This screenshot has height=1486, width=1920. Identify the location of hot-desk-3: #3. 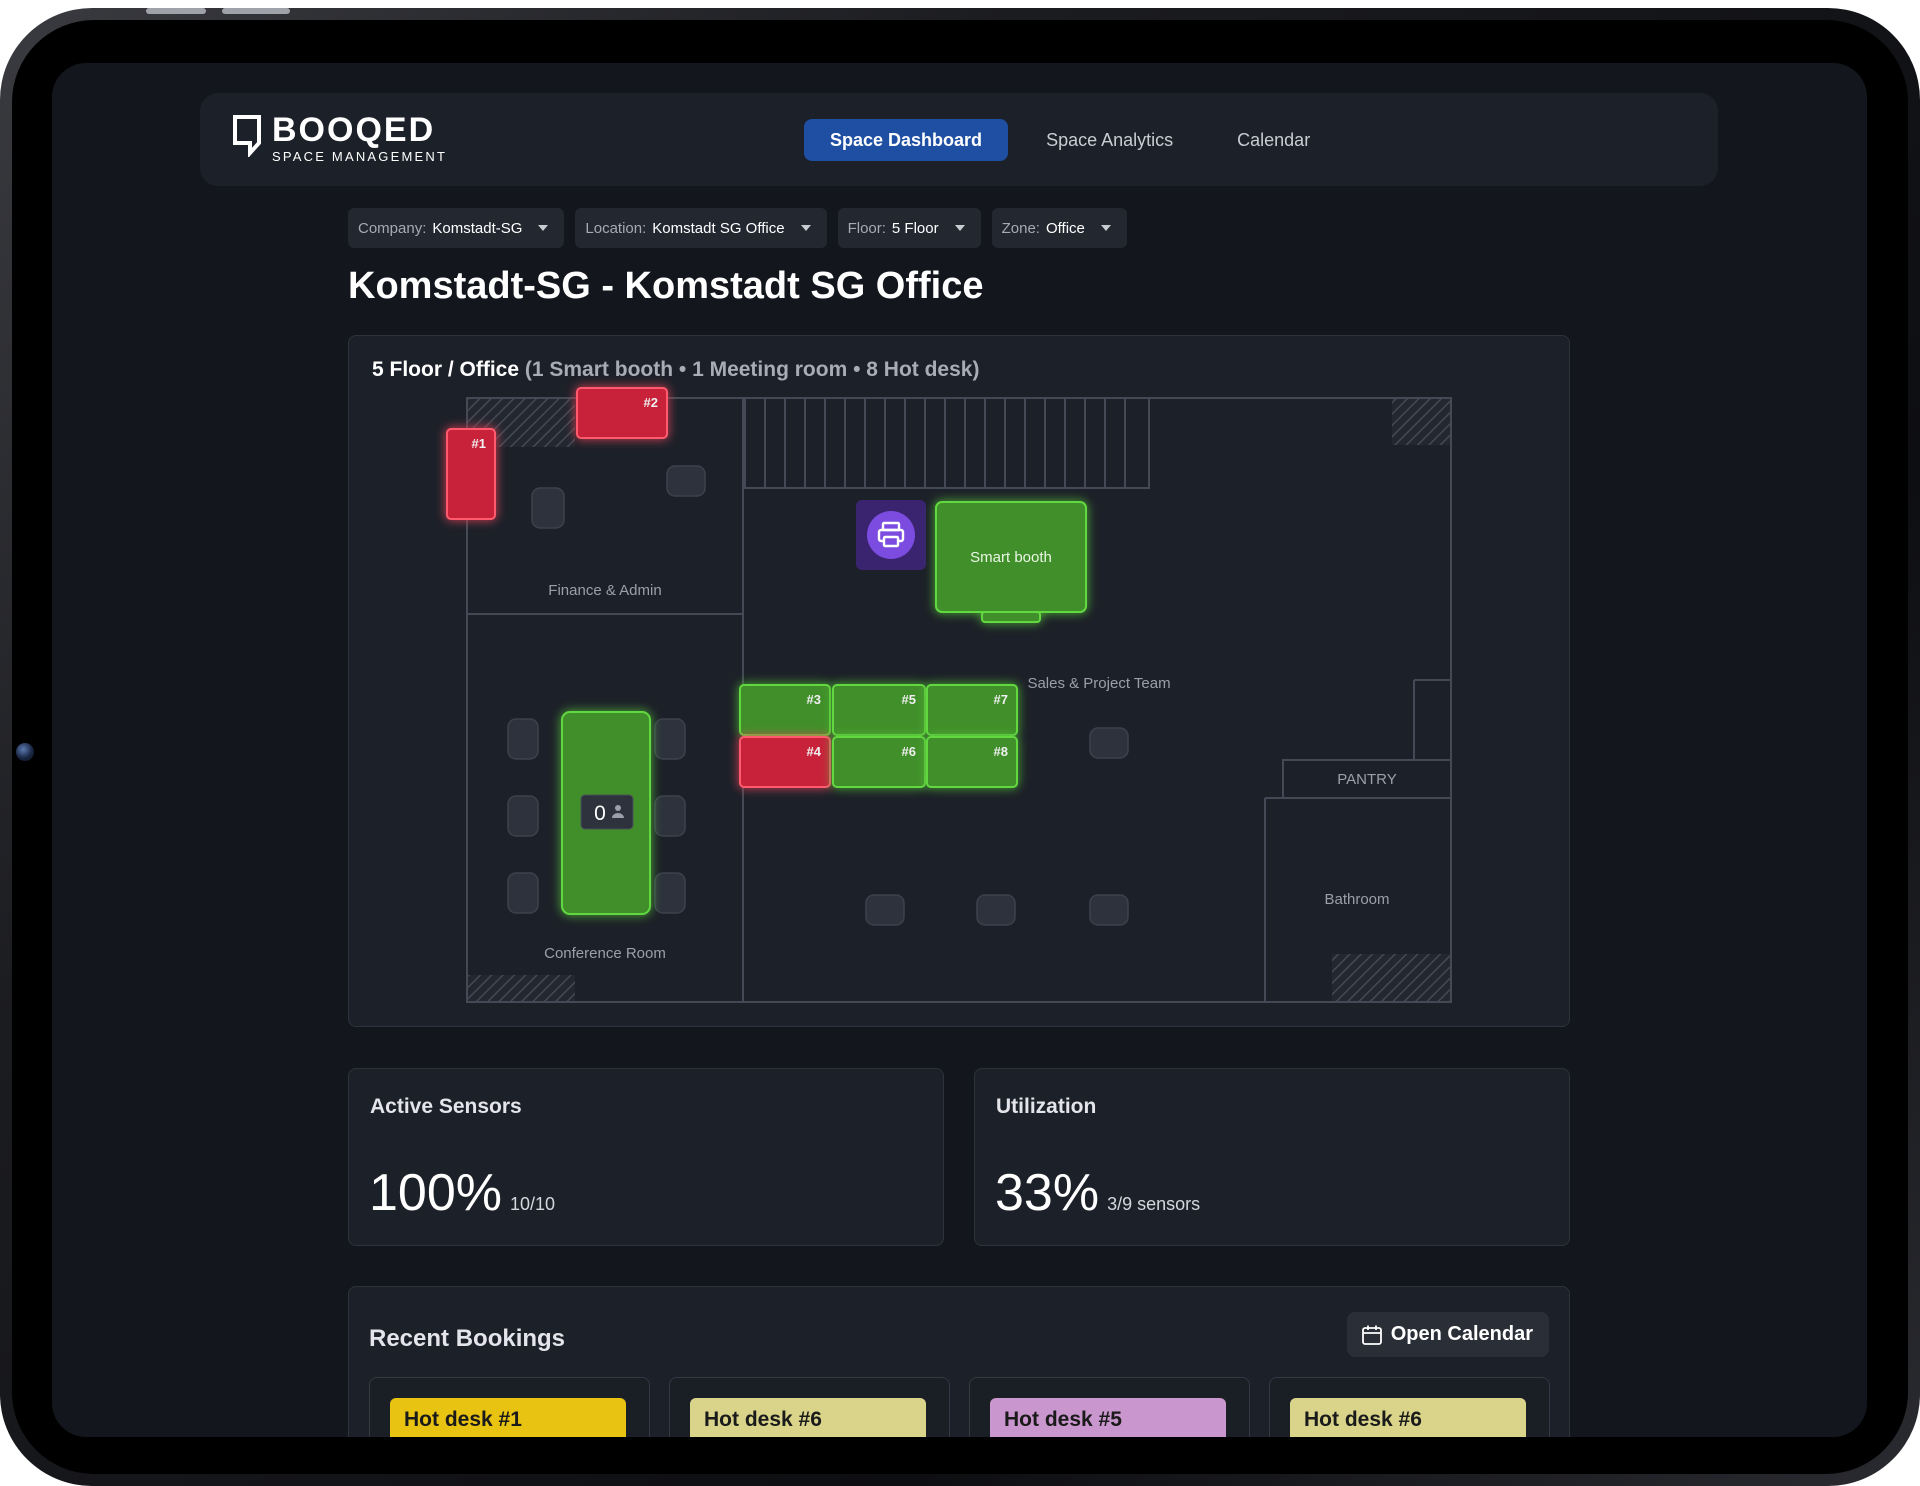
(785, 710).